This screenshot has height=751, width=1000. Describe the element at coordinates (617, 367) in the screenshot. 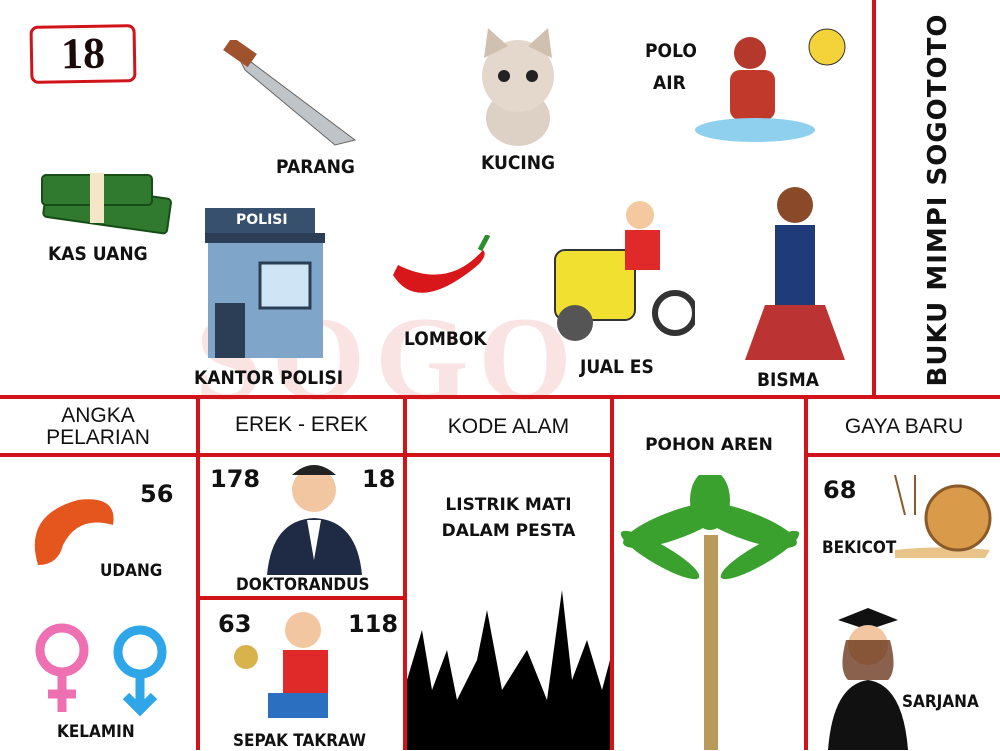

I see `label-jual-es: JUAL ES` at that location.